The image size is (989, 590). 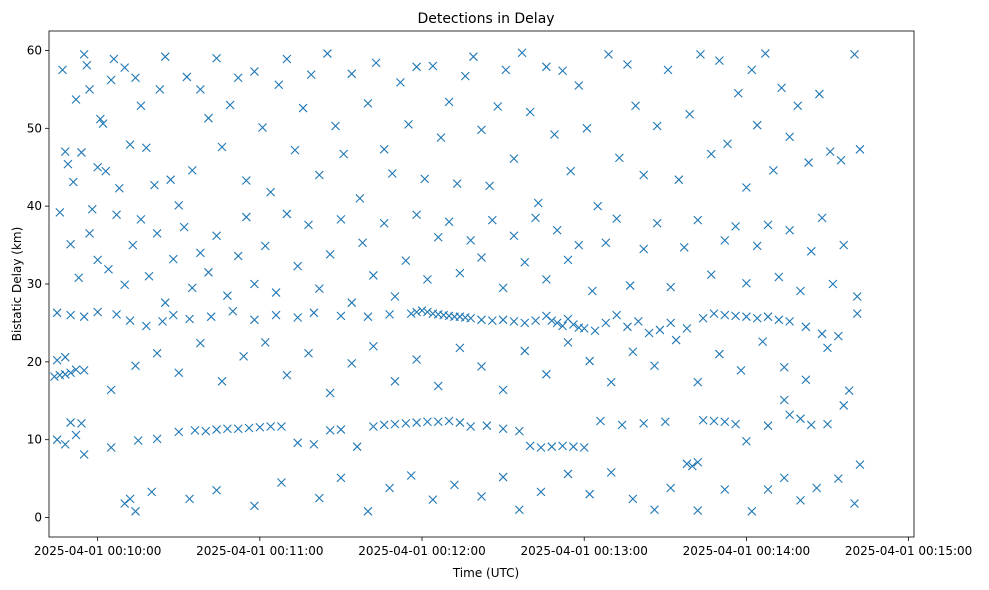 I want to click on y-tick-label: 0, so click(x=38, y=518).